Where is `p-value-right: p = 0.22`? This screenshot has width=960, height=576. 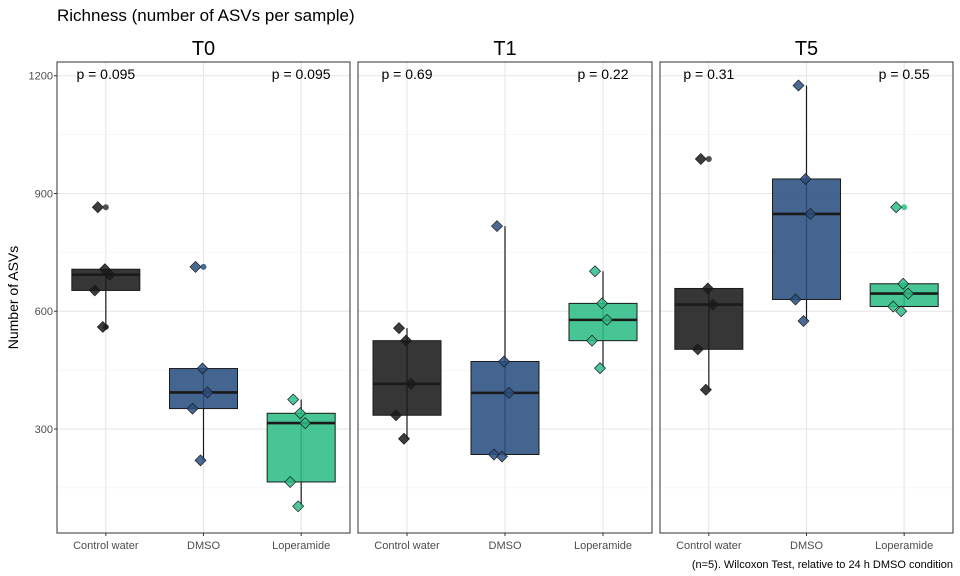
p-value-right: p = 0.22 is located at coordinates (603, 74).